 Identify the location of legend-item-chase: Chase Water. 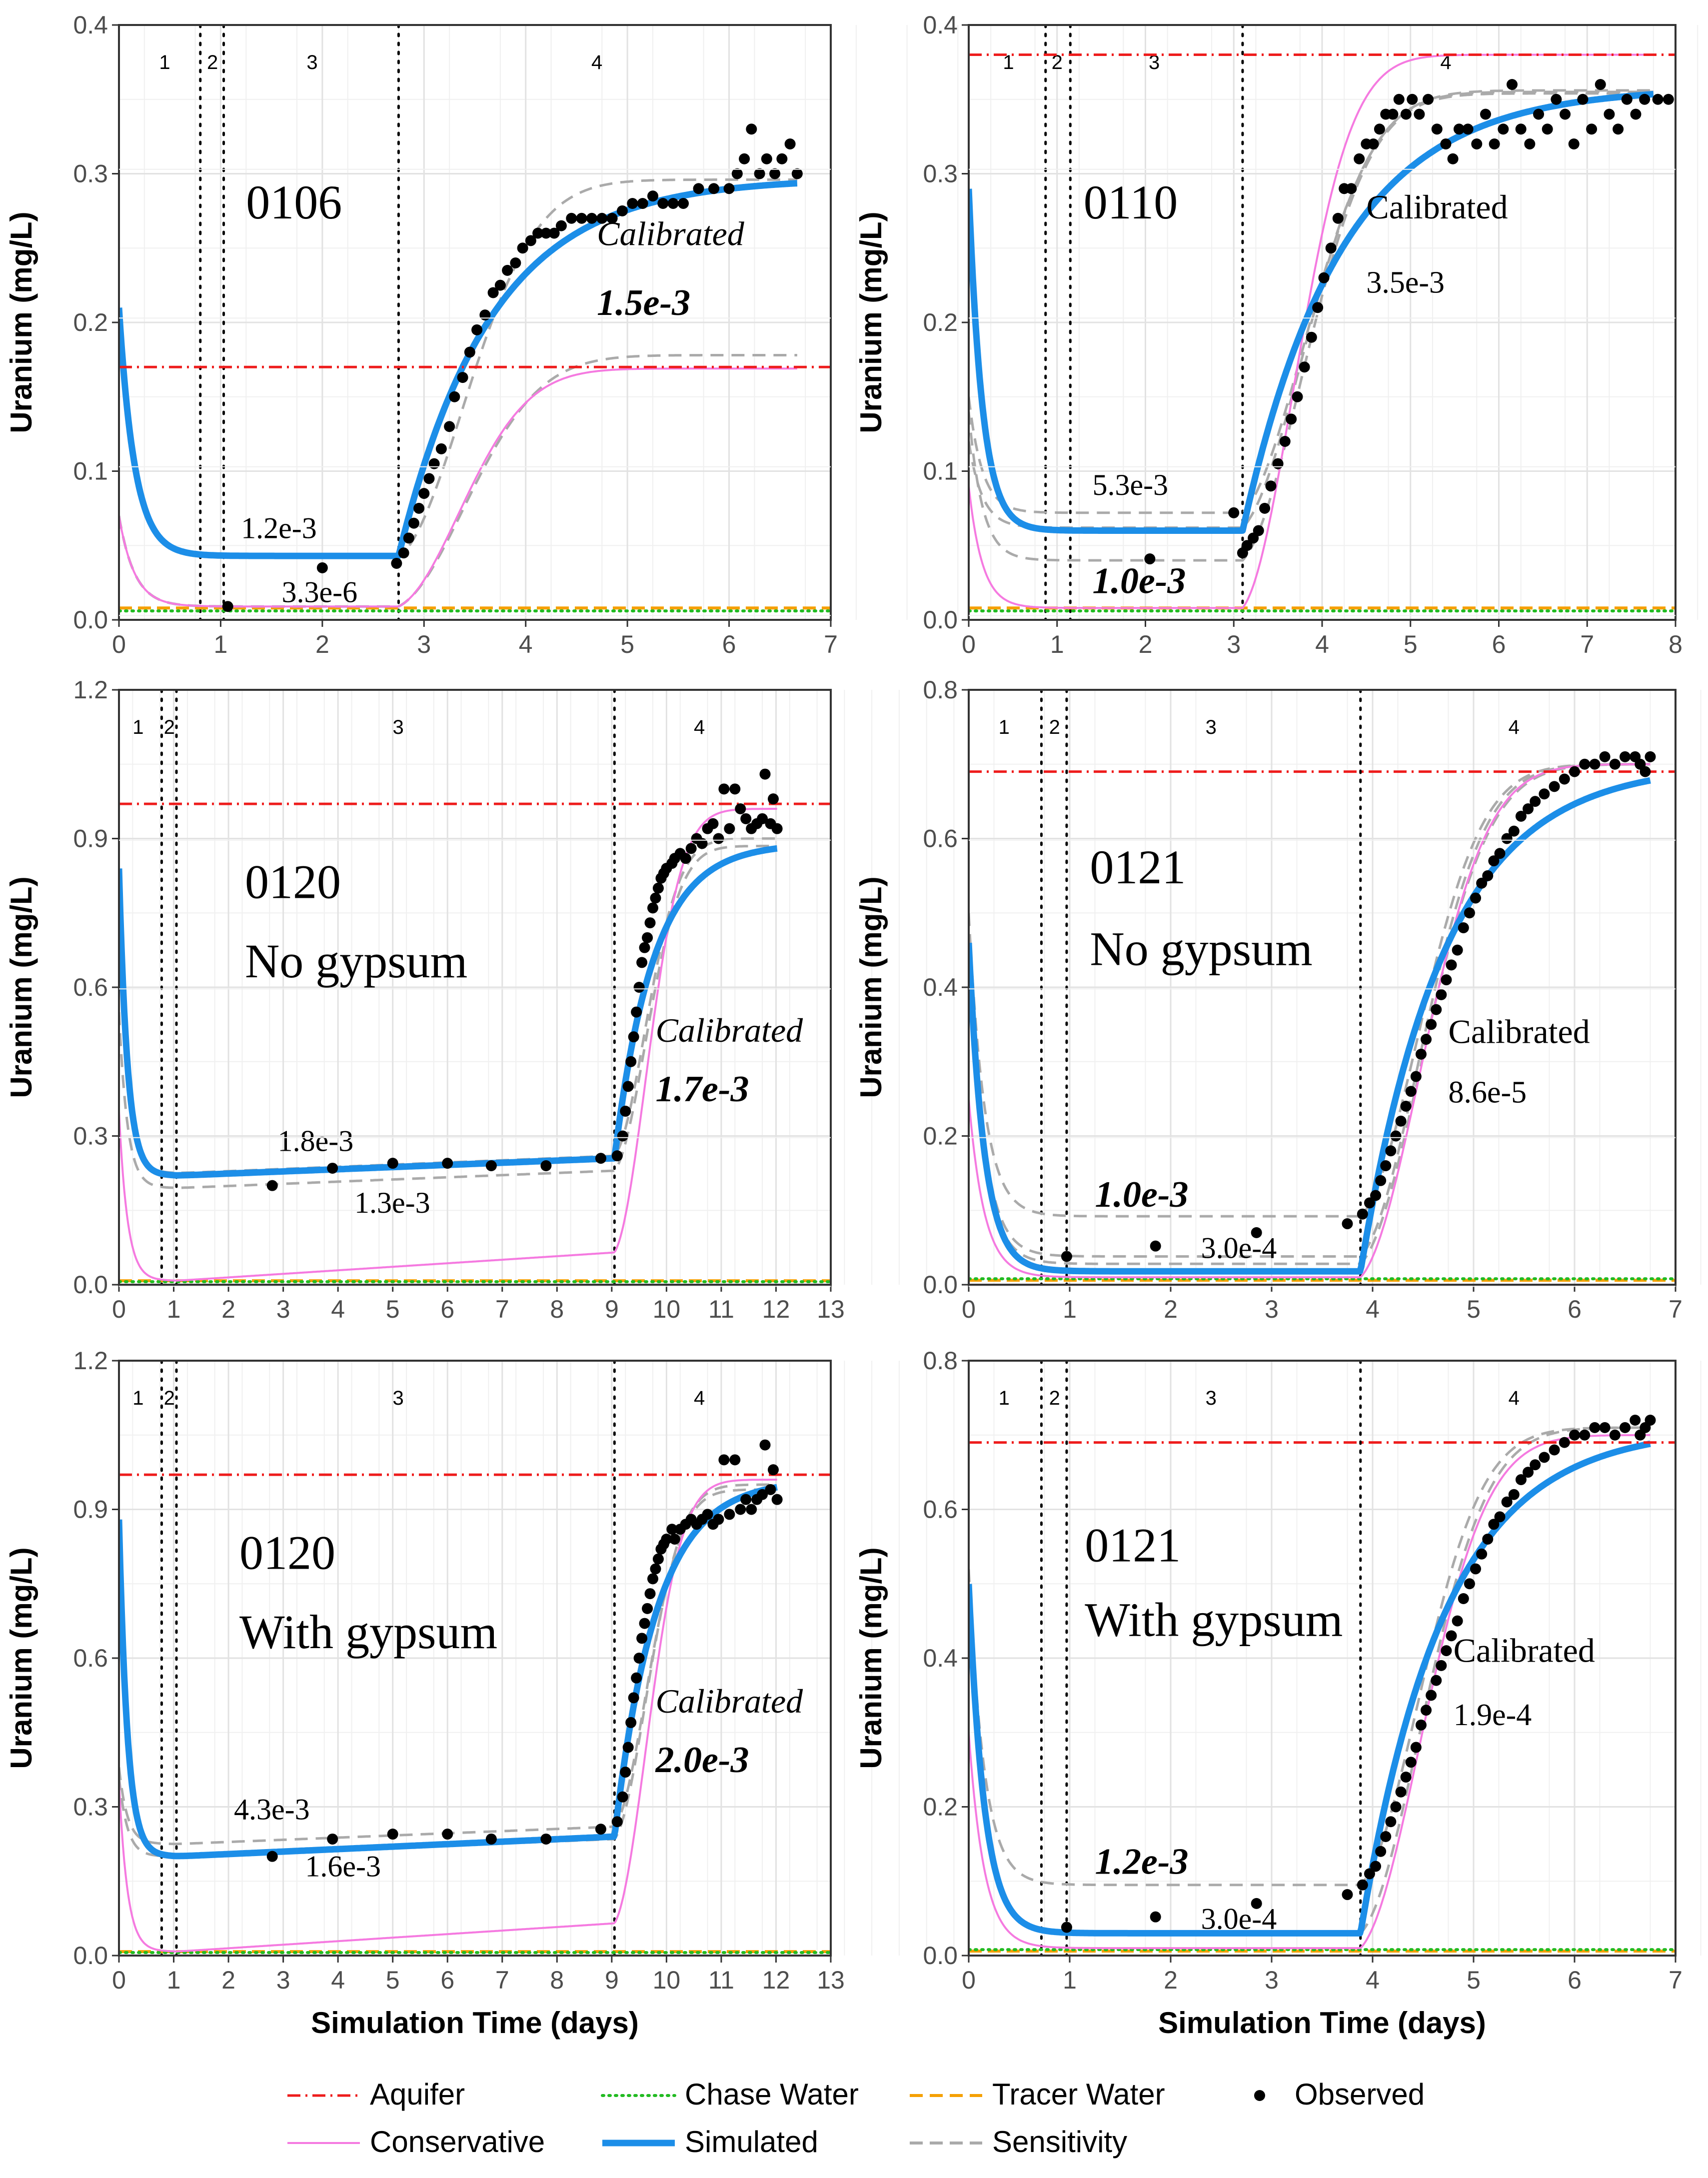
(730, 2094).